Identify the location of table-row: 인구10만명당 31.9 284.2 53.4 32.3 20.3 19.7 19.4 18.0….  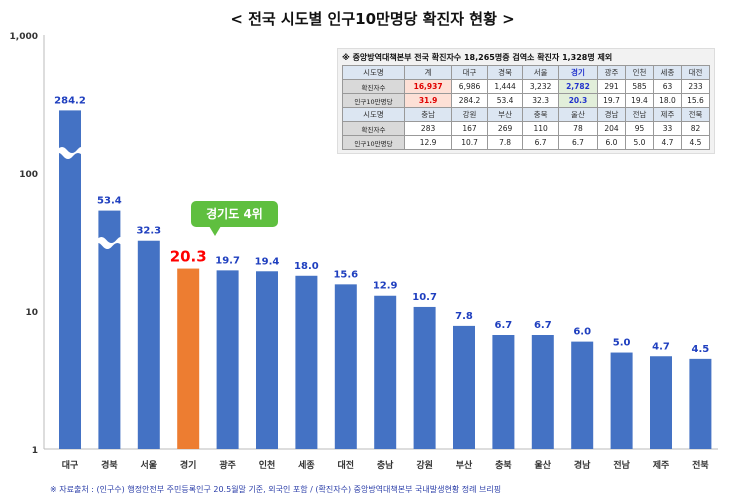
(526, 100).